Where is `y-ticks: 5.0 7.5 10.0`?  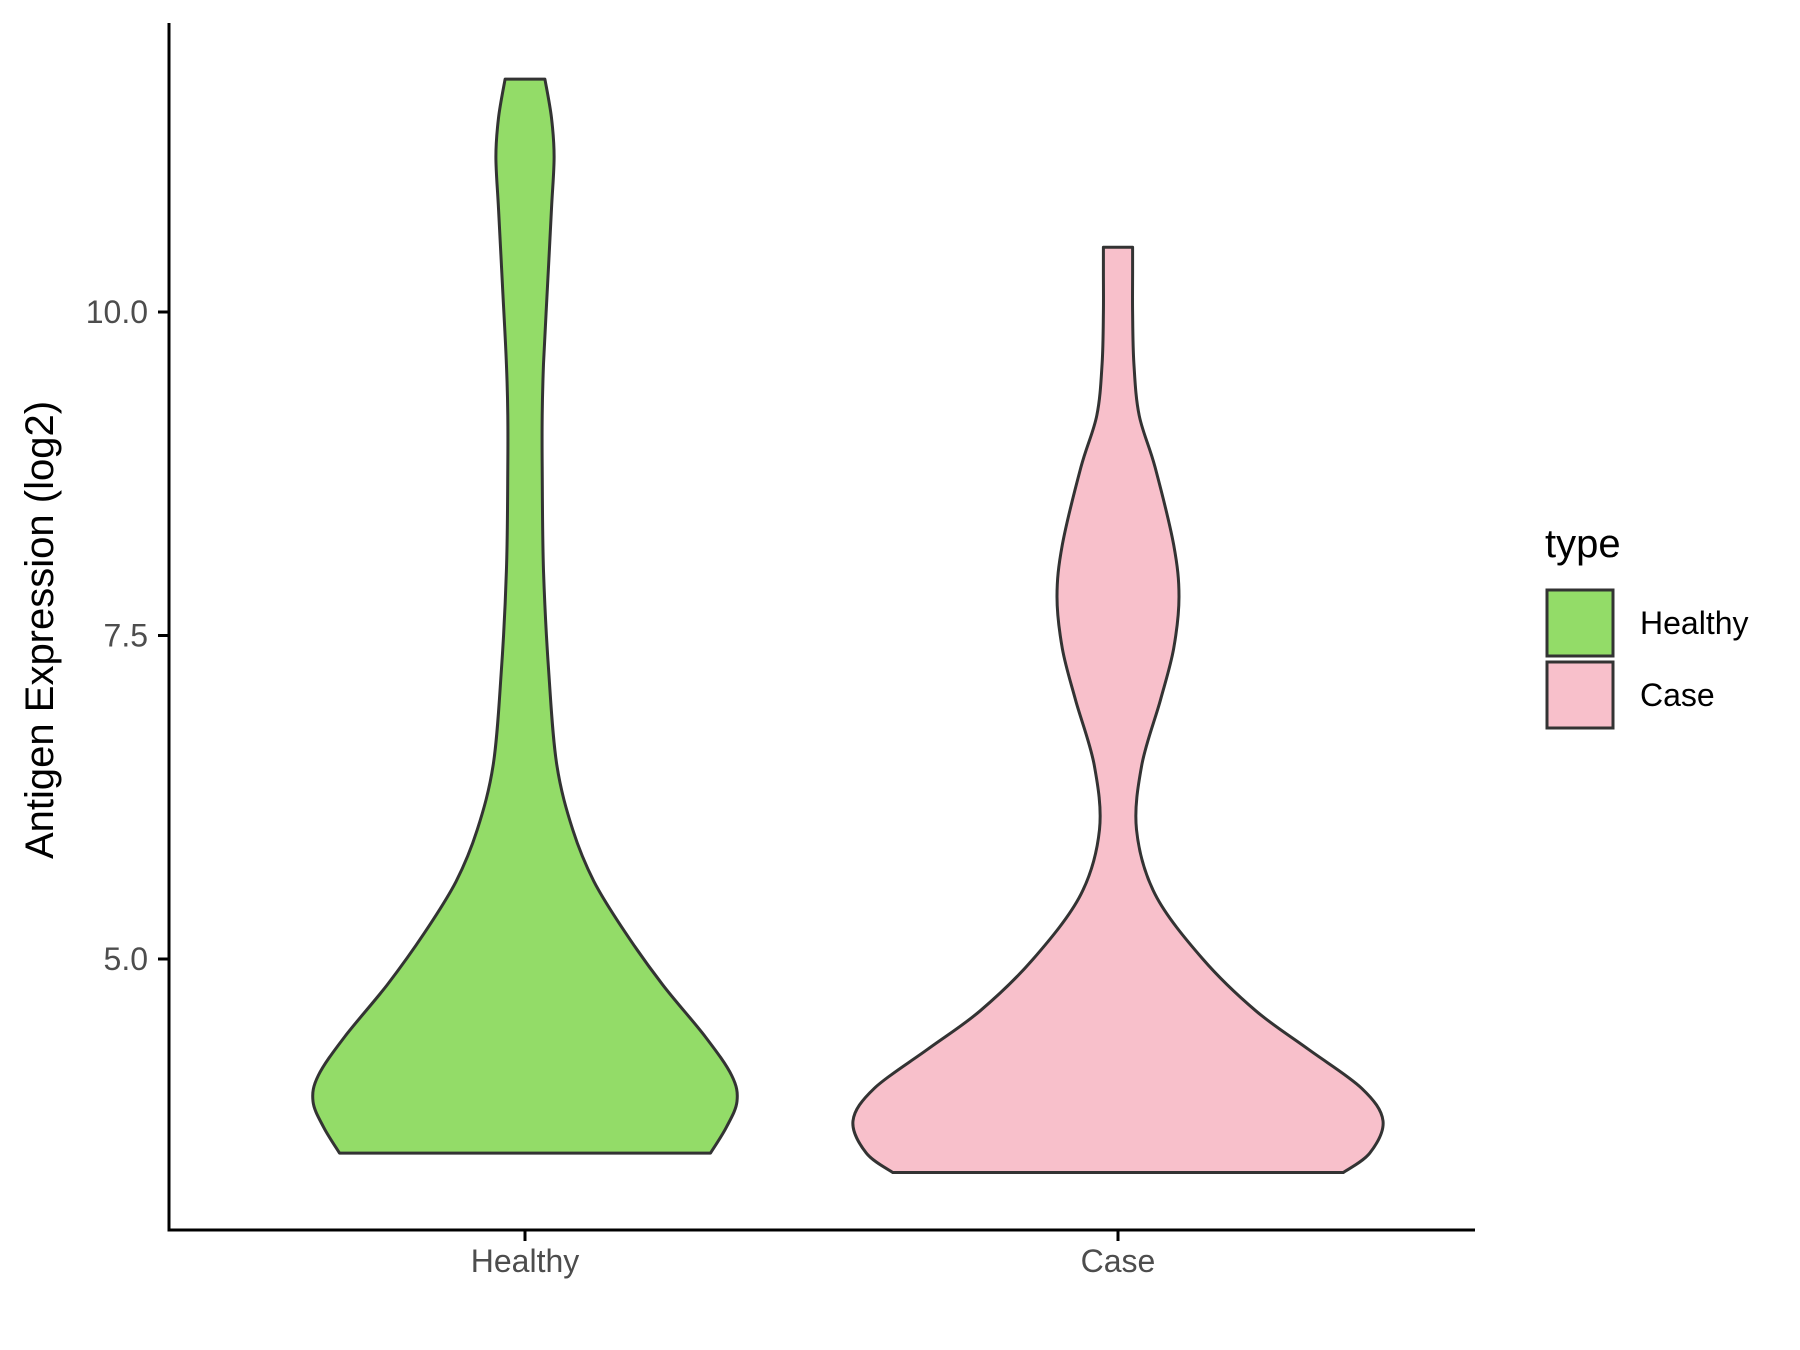 y-ticks: 5.0 7.5 10.0 is located at coordinates (127, 635).